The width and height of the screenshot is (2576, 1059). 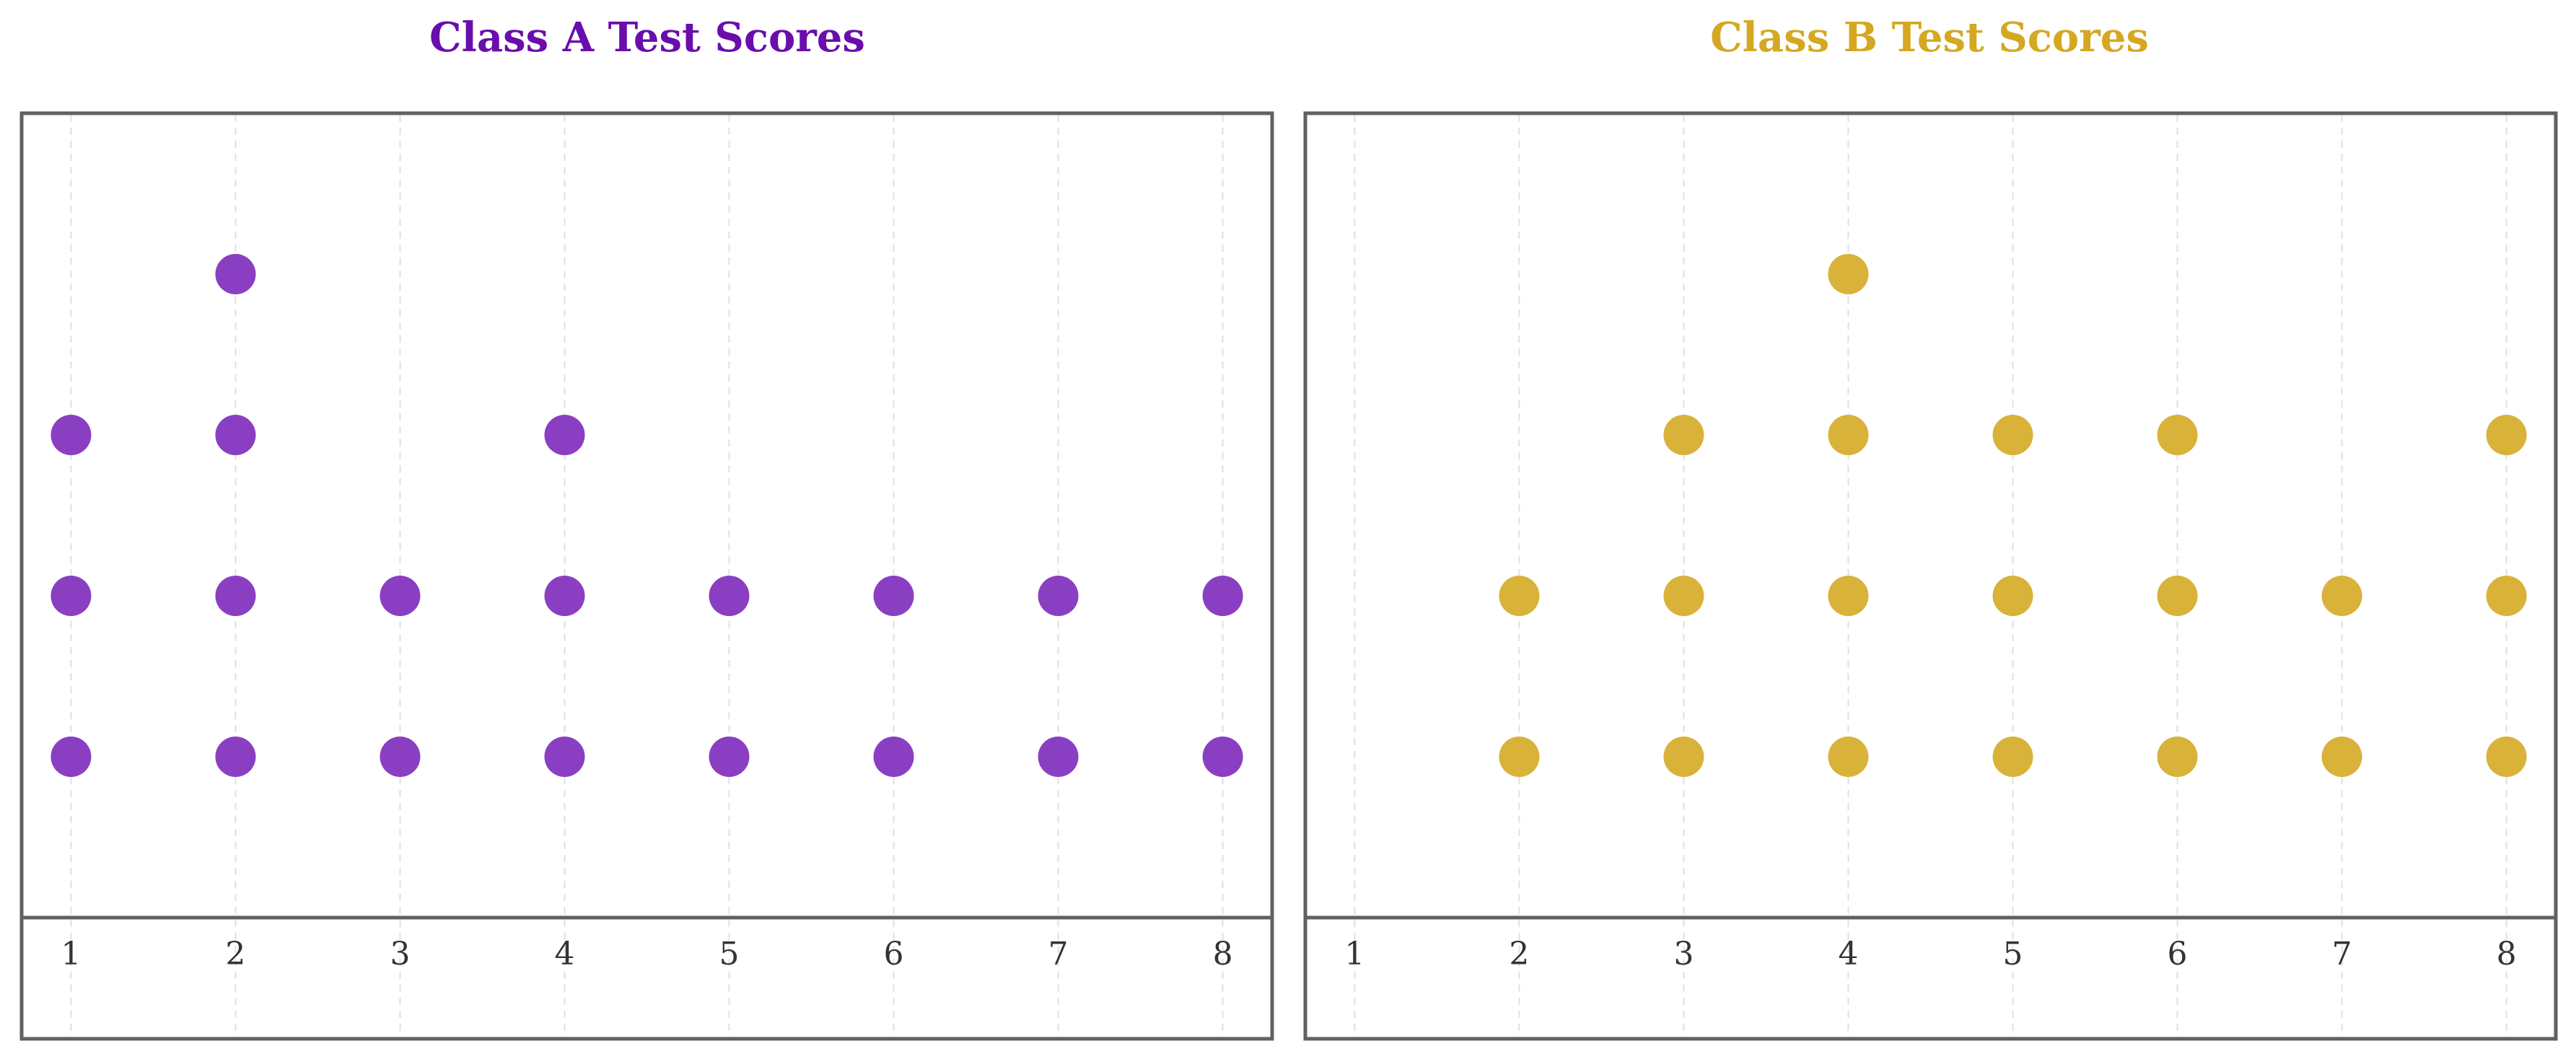 I want to click on panel-title: Class B Test Scores, so click(x=1929, y=37).